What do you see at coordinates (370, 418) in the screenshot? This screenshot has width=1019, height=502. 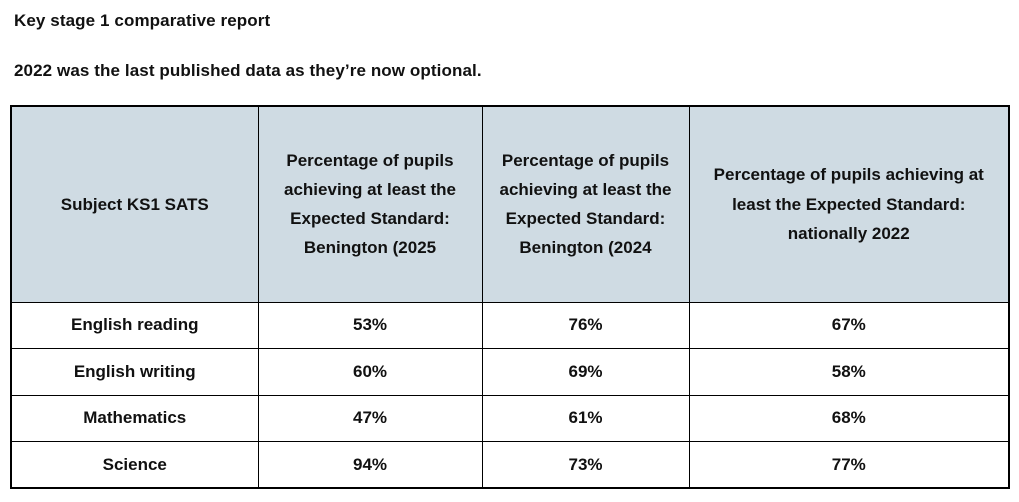 I see `value-cell: 47%` at bounding box center [370, 418].